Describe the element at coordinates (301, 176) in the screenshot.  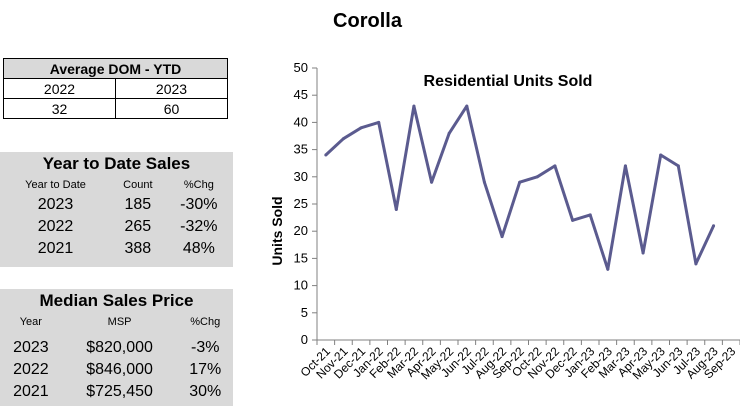
I see `y-tick-label: 30` at that location.